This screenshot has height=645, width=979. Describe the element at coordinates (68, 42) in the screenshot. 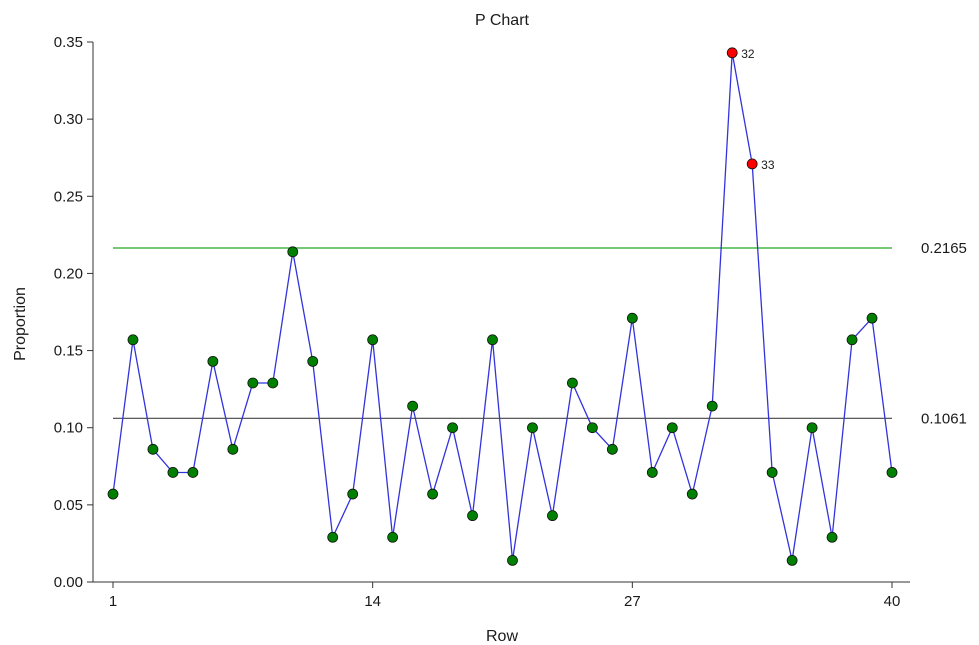

I see `y-tick-label: 0.35` at that location.